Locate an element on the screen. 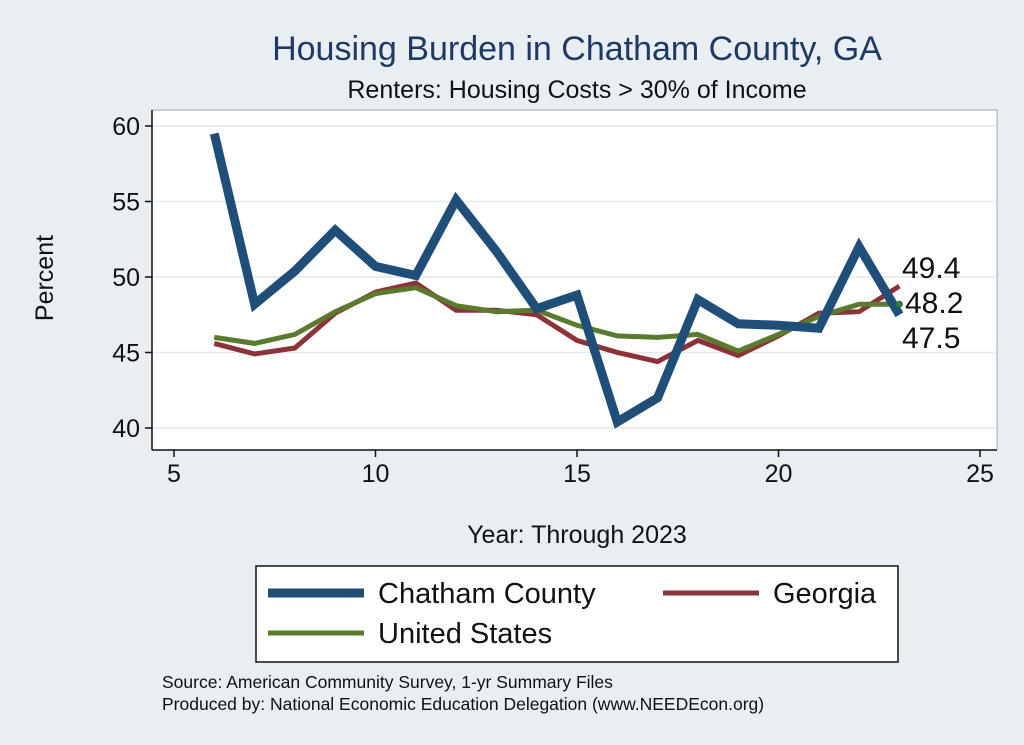 Image resolution: width=1024 pixels, height=745 pixels. x-tick-label-25: 25 is located at coordinates (980, 474).